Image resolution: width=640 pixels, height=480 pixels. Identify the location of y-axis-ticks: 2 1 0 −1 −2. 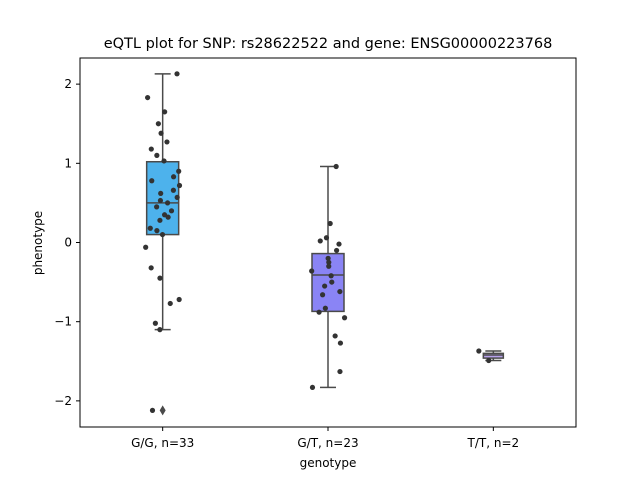
(67, 242).